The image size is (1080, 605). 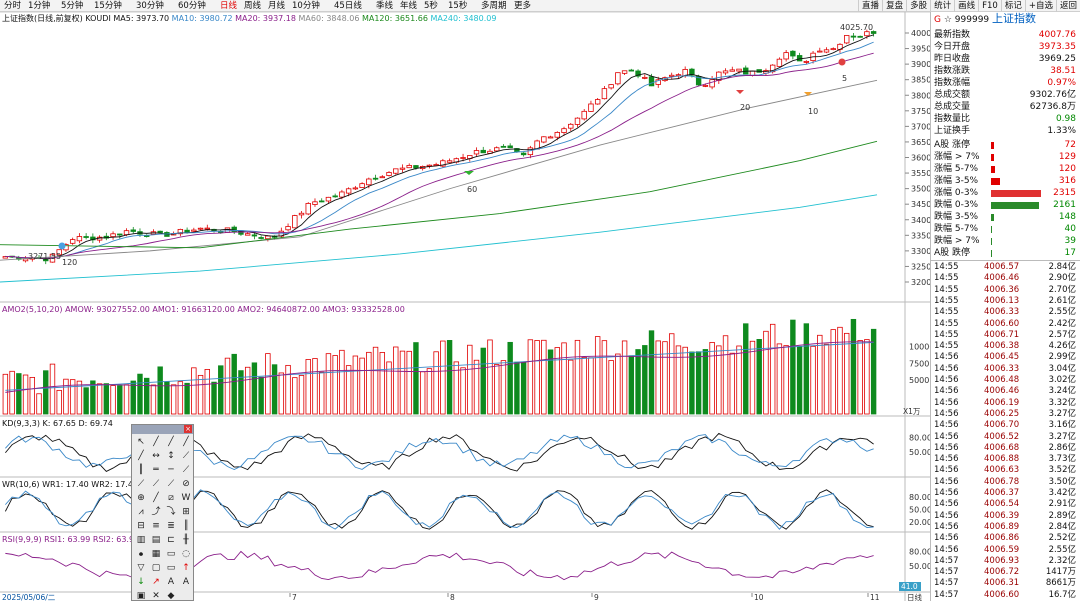 What do you see at coordinates (989, 6) in the screenshot?
I see `toolbar-button: F10` at bounding box center [989, 6].